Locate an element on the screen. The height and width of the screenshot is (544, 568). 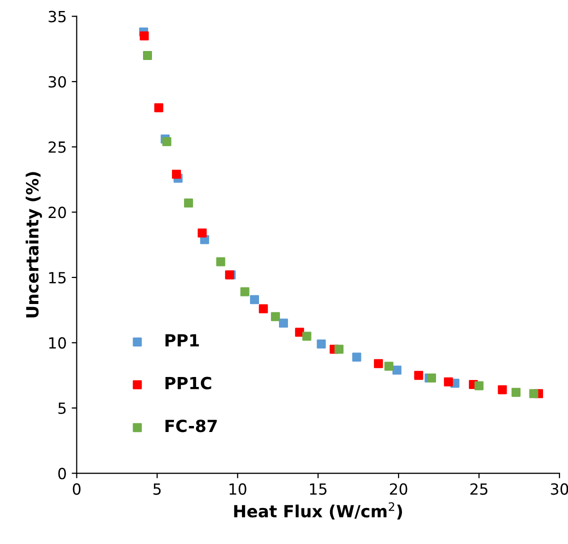
x-tick-label: 15 is located at coordinates (318, 489).